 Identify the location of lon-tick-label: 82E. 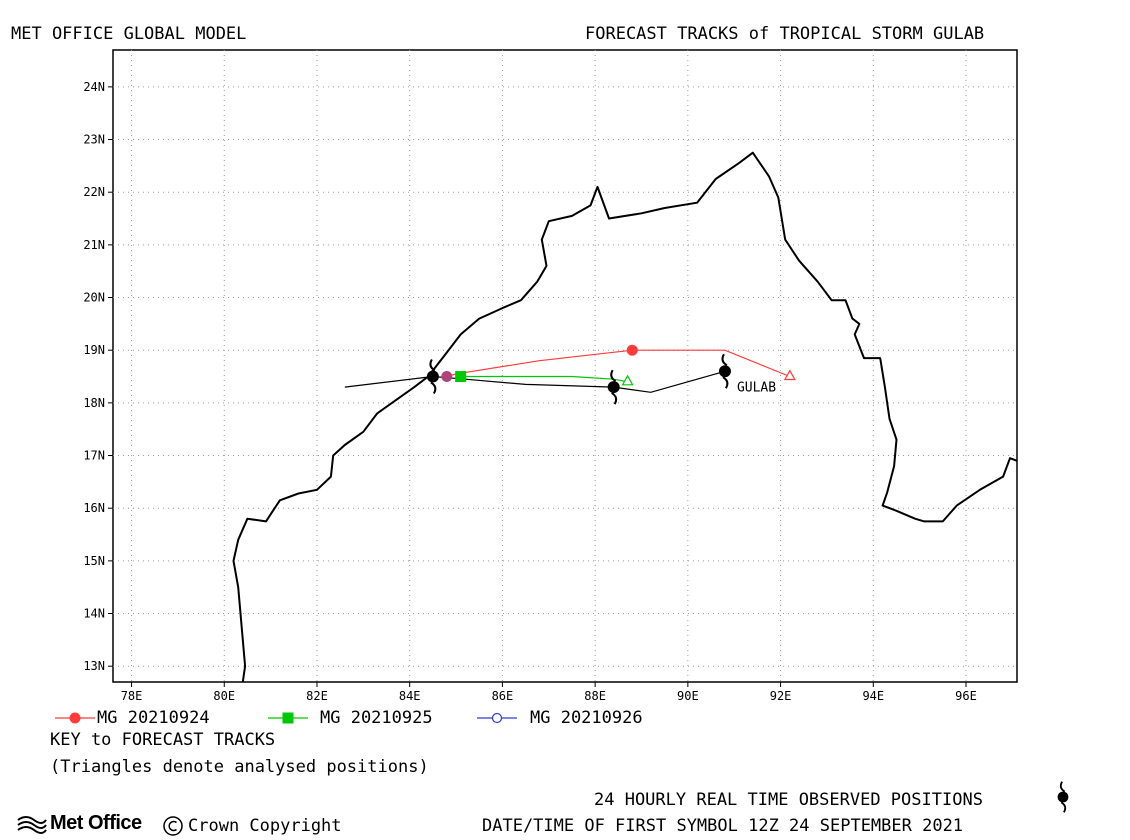
(317, 696).